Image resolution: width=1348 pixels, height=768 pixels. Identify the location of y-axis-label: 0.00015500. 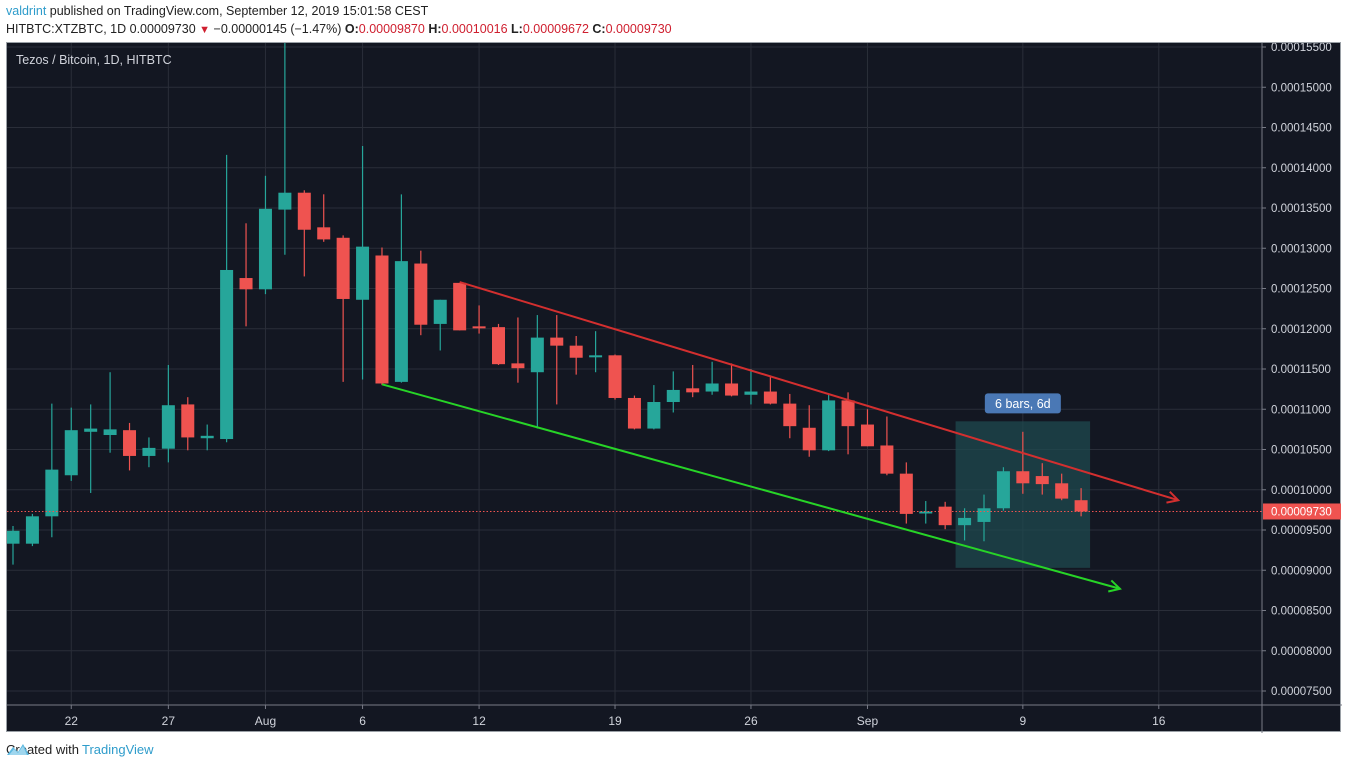
(1301, 48).